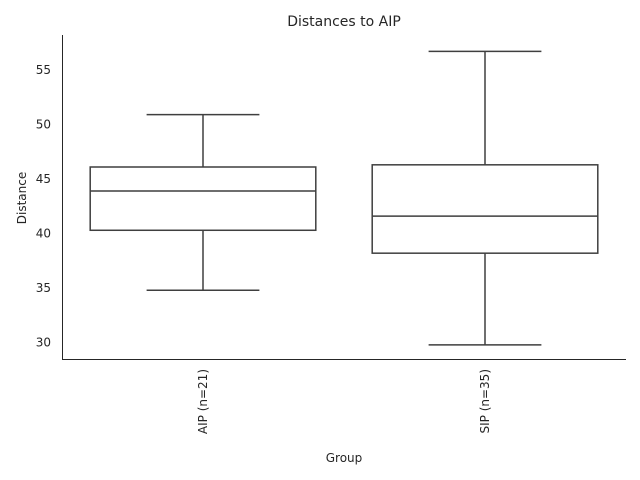 This screenshot has height=480, width=640. What do you see at coordinates (43, 179) in the screenshot?
I see `y-tick-label: 45` at bounding box center [43, 179].